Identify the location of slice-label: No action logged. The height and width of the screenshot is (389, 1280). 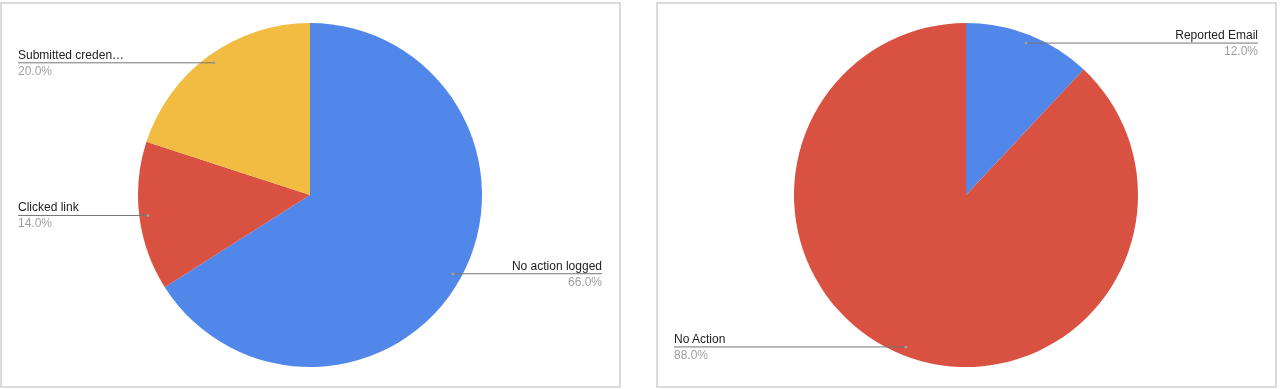
(556, 265).